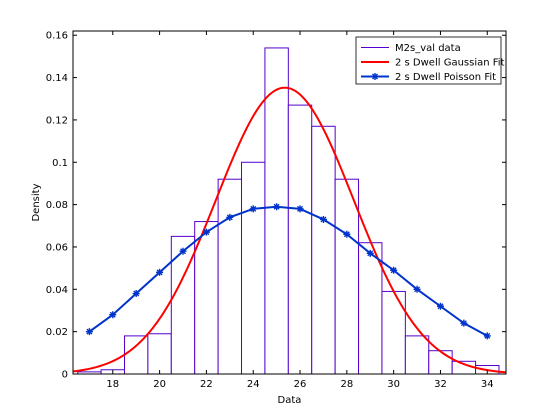 This screenshot has width=560, height=420. Describe the element at coordinates (159, 384) in the screenshot. I see `x-tick-label: 20` at that location.